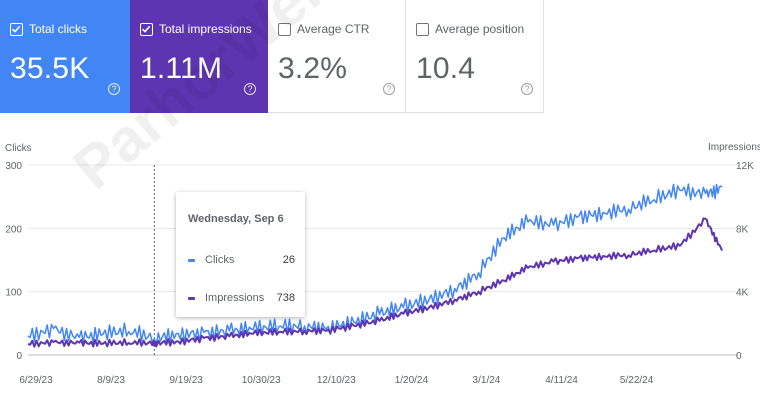 This screenshot has height=400, width=760. What do you see at coordinates (13, 166) in the screenshot?
I see `left-tick-label: 300` at bounding box center [13, 166].